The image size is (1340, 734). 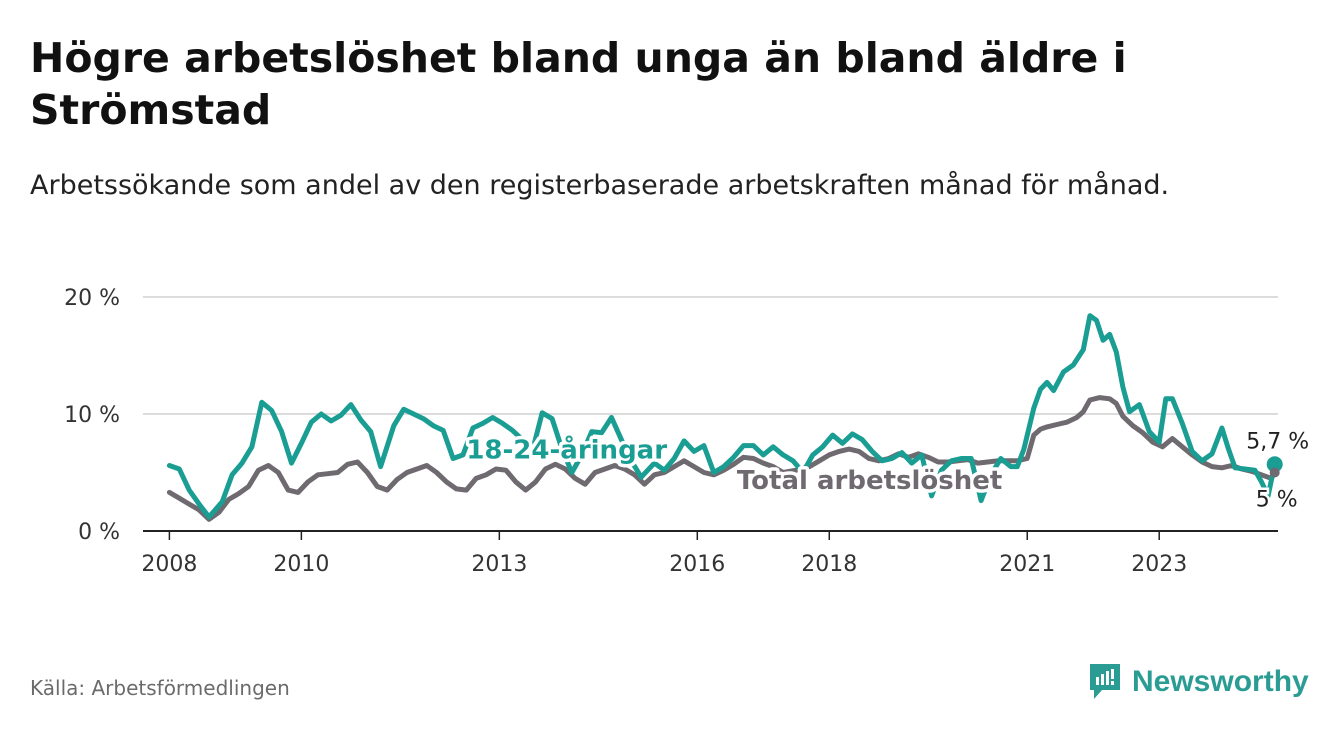 I want to click on brand-logo: Newsworthy, so click(x=1198, y=682).